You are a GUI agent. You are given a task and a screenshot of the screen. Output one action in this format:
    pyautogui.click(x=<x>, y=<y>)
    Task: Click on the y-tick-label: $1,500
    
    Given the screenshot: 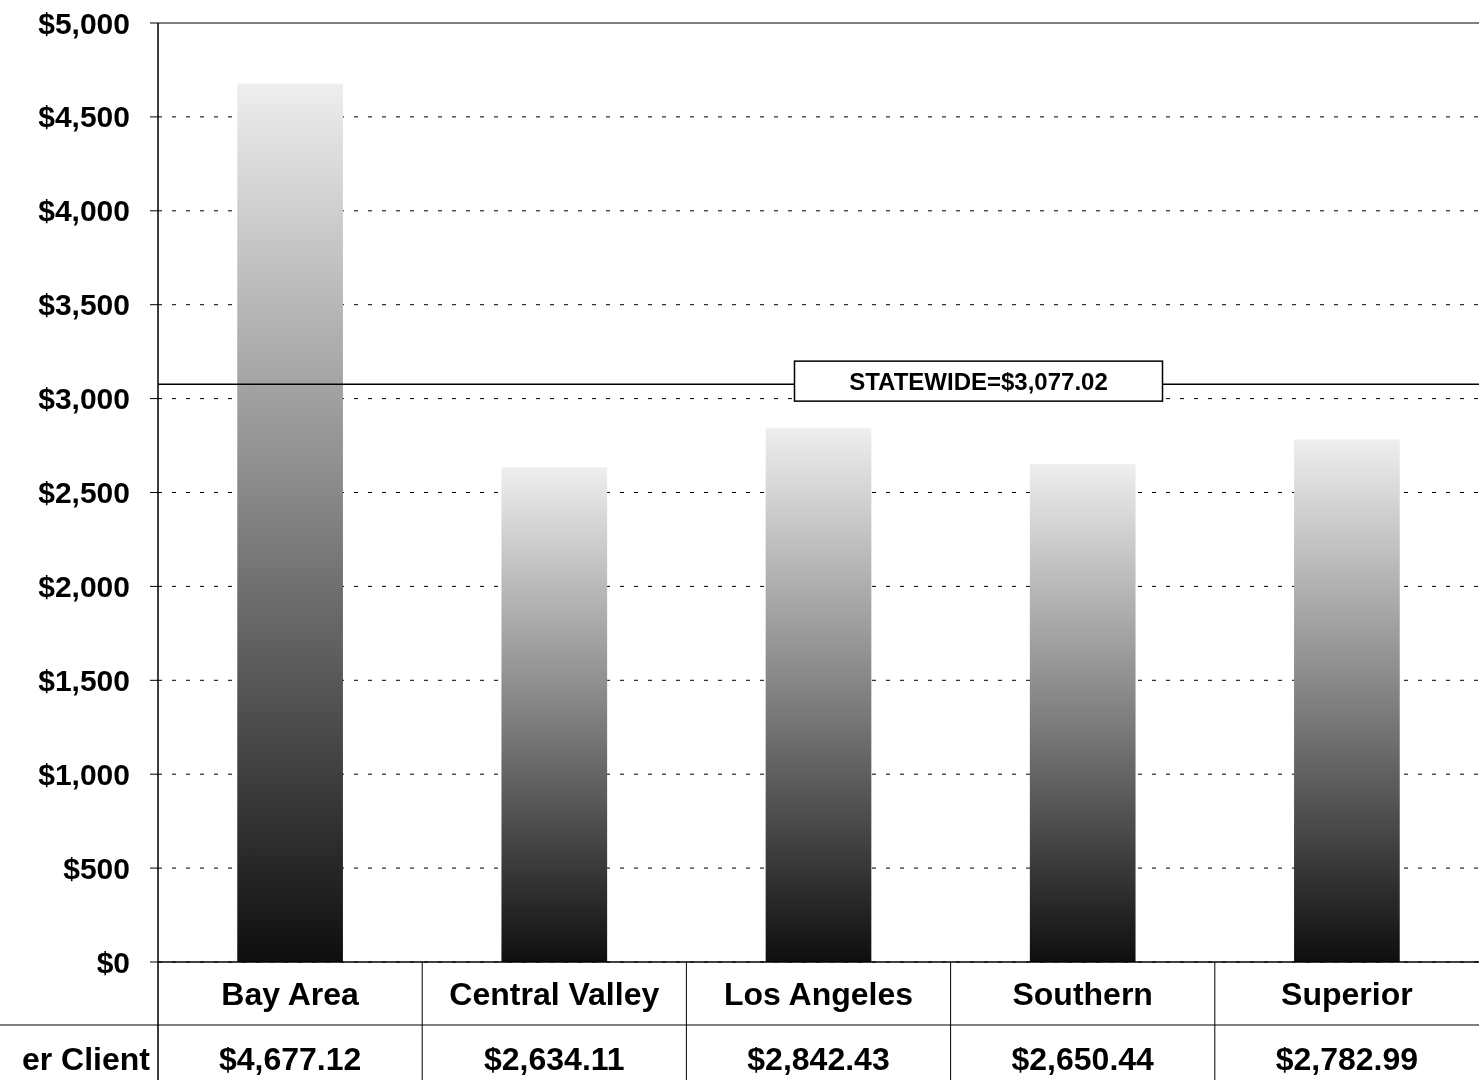 What is the action you would take?
    pyautogui.click(x=84, y=680)
    